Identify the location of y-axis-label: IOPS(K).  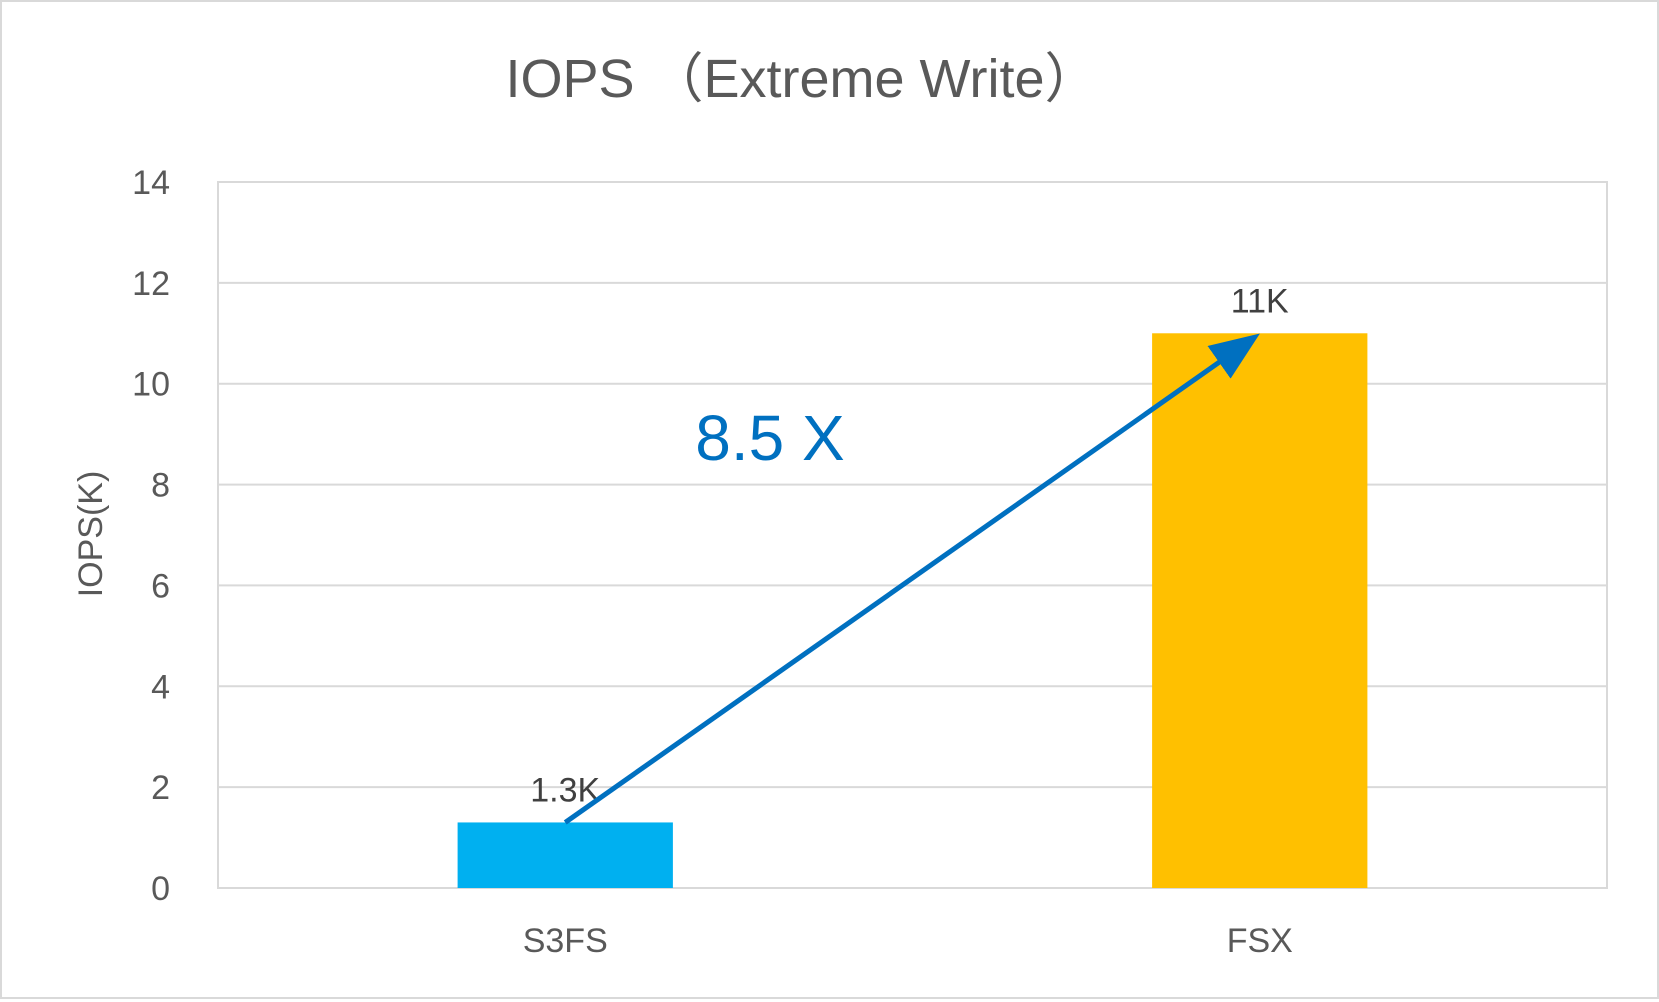
(91, 534).